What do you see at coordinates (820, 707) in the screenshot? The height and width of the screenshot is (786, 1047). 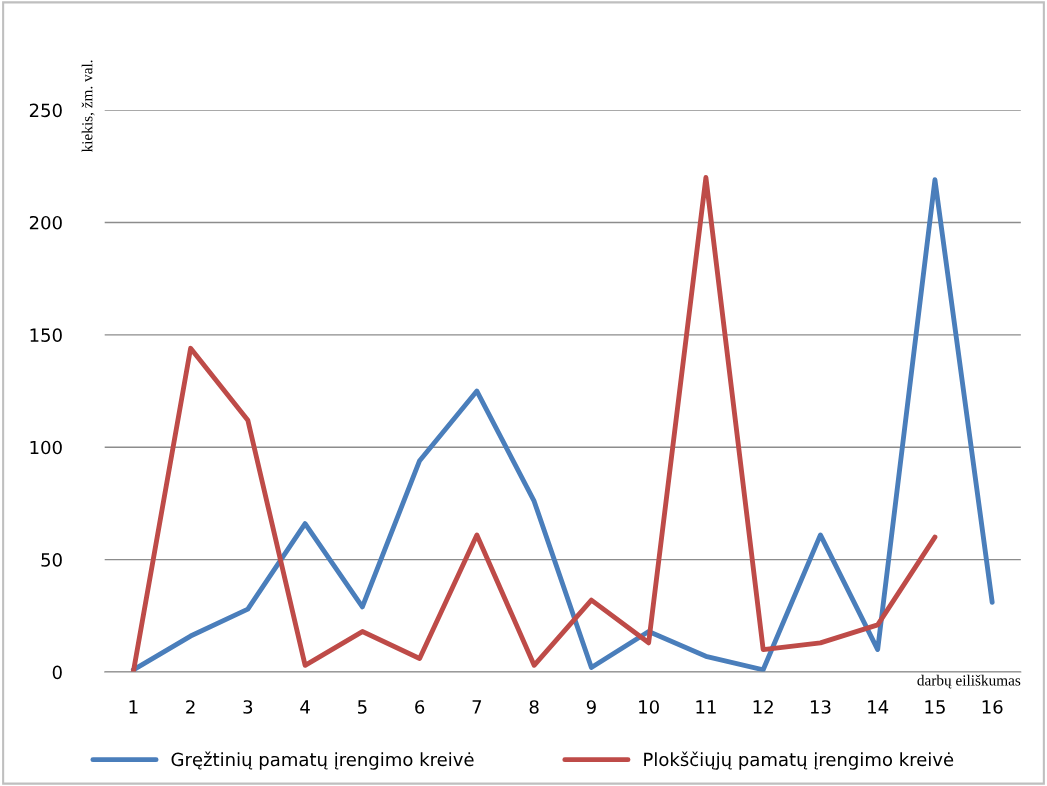 I see `x-tick-label: 13` at bounding box center [820, 707].